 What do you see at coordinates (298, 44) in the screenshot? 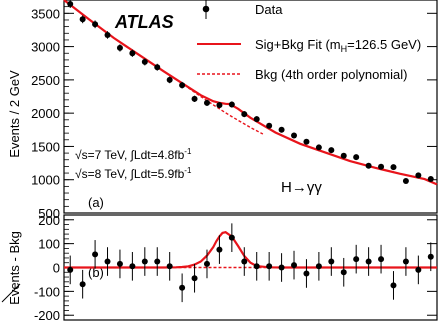
I see `legend-fit-label-main: Sig+Bkg Fit (m` at bounding box center [298, 44].